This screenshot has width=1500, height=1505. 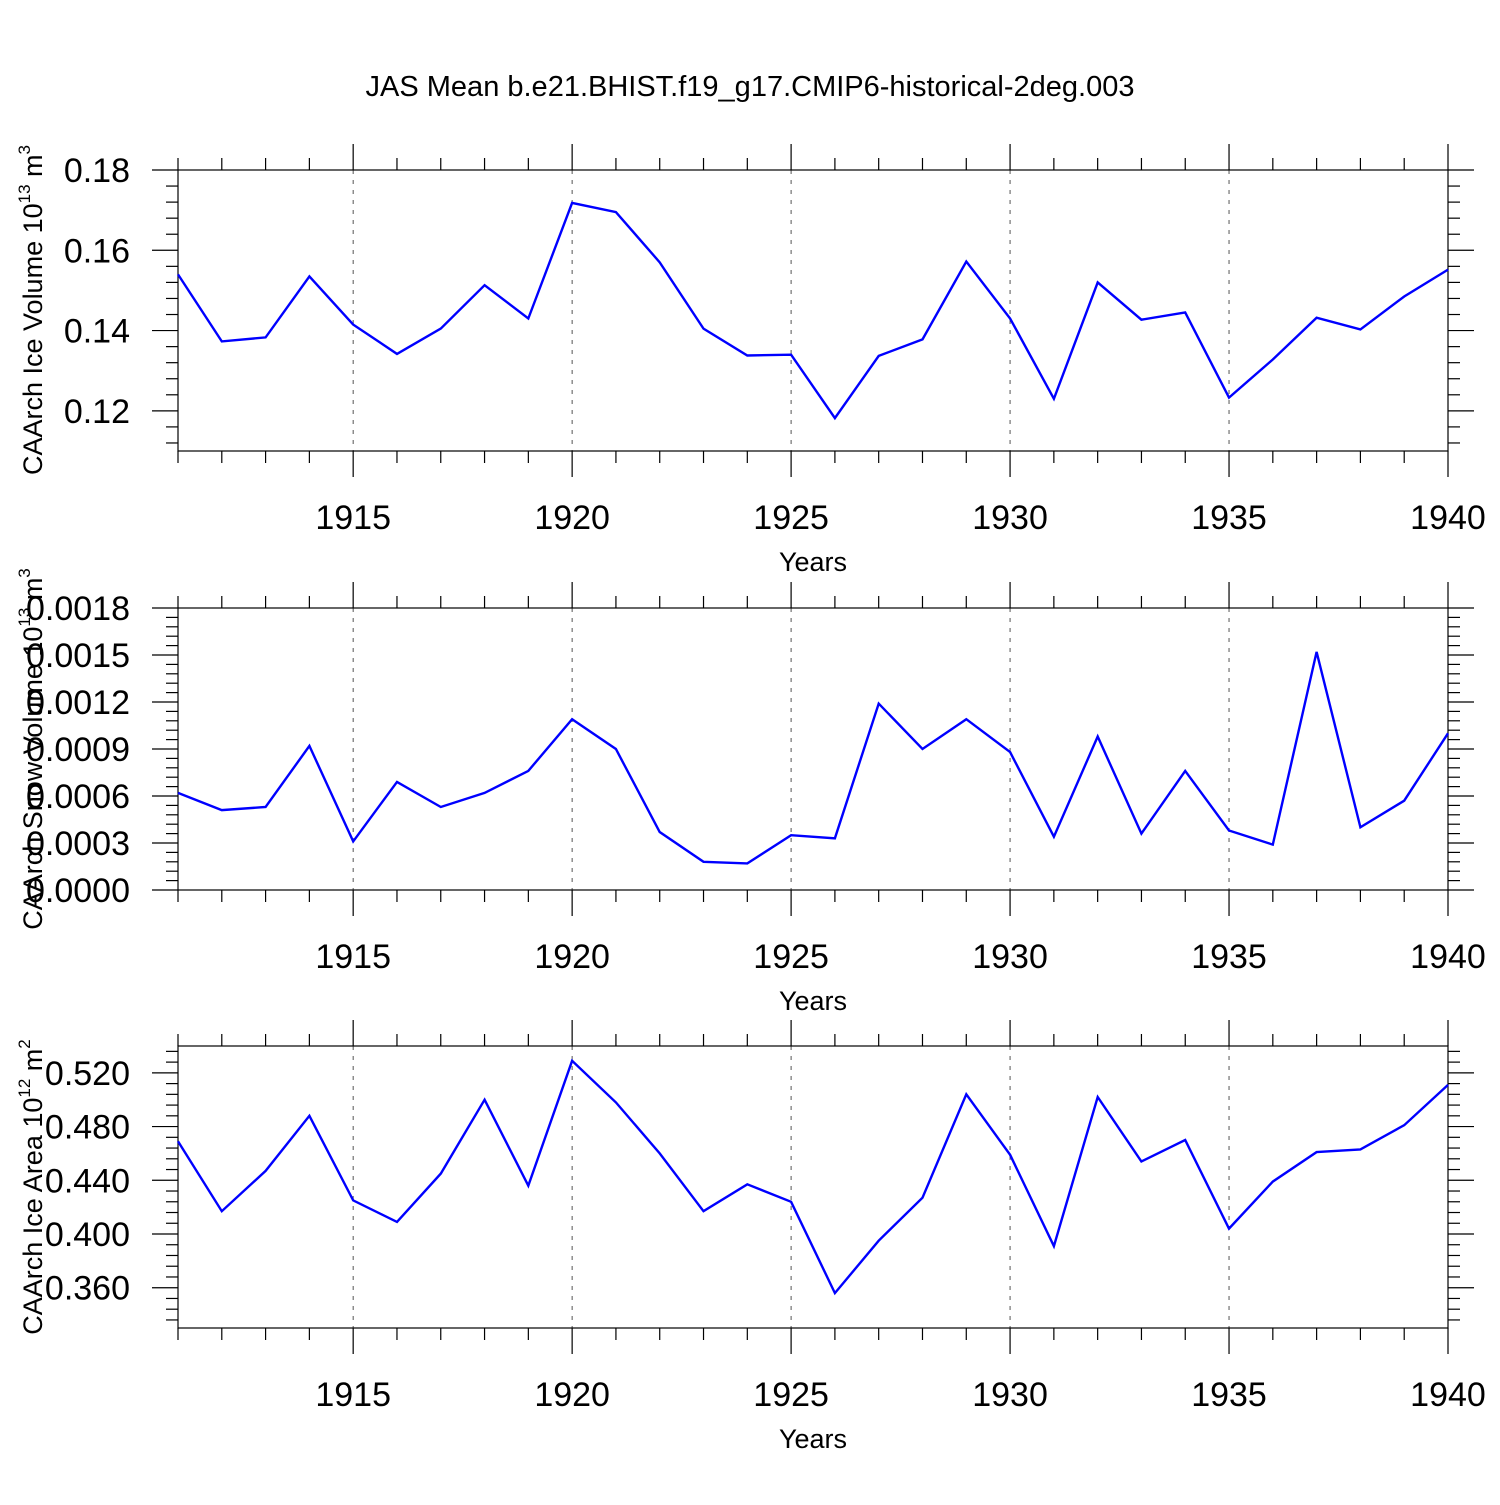 I want to click on y-tick-label: 0.14, so click(x=97, y=332).